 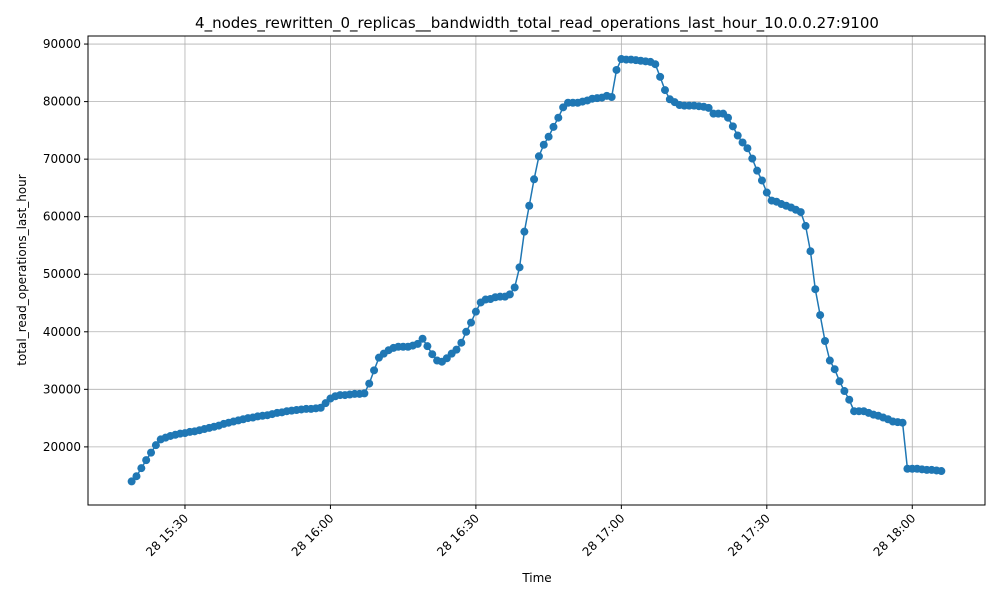 What do you see at coordinates (62, 44) in the screenshot?
I see `y-tick-label: 90000` at bounding box center [62, 44].